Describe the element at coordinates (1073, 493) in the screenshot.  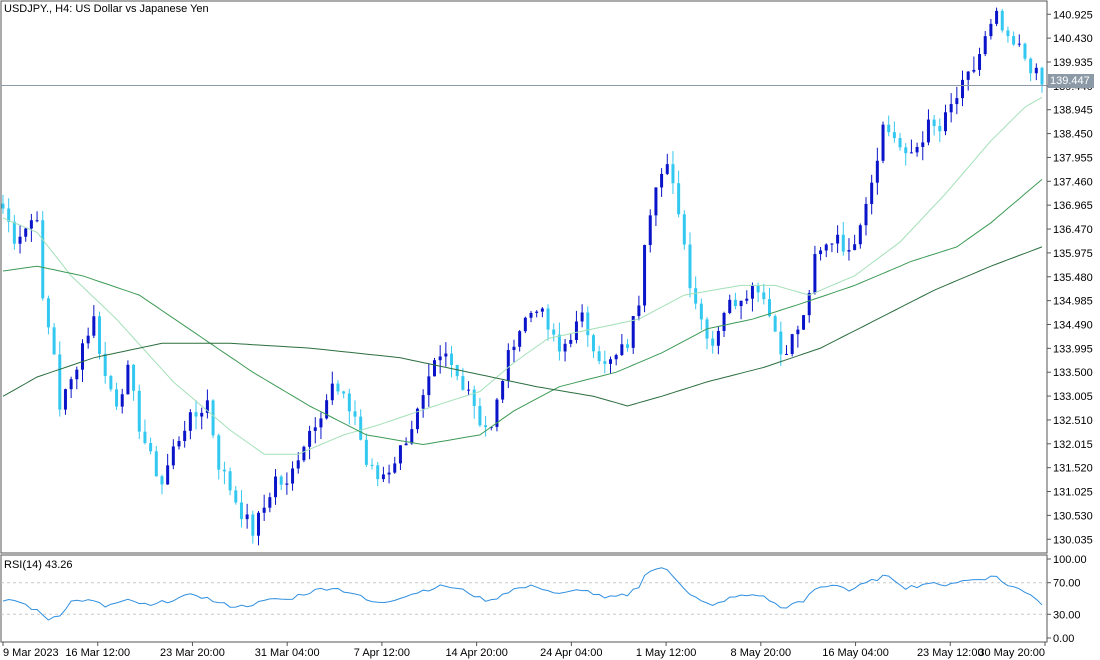
I see `price-tick-label: 131.025` at that location.